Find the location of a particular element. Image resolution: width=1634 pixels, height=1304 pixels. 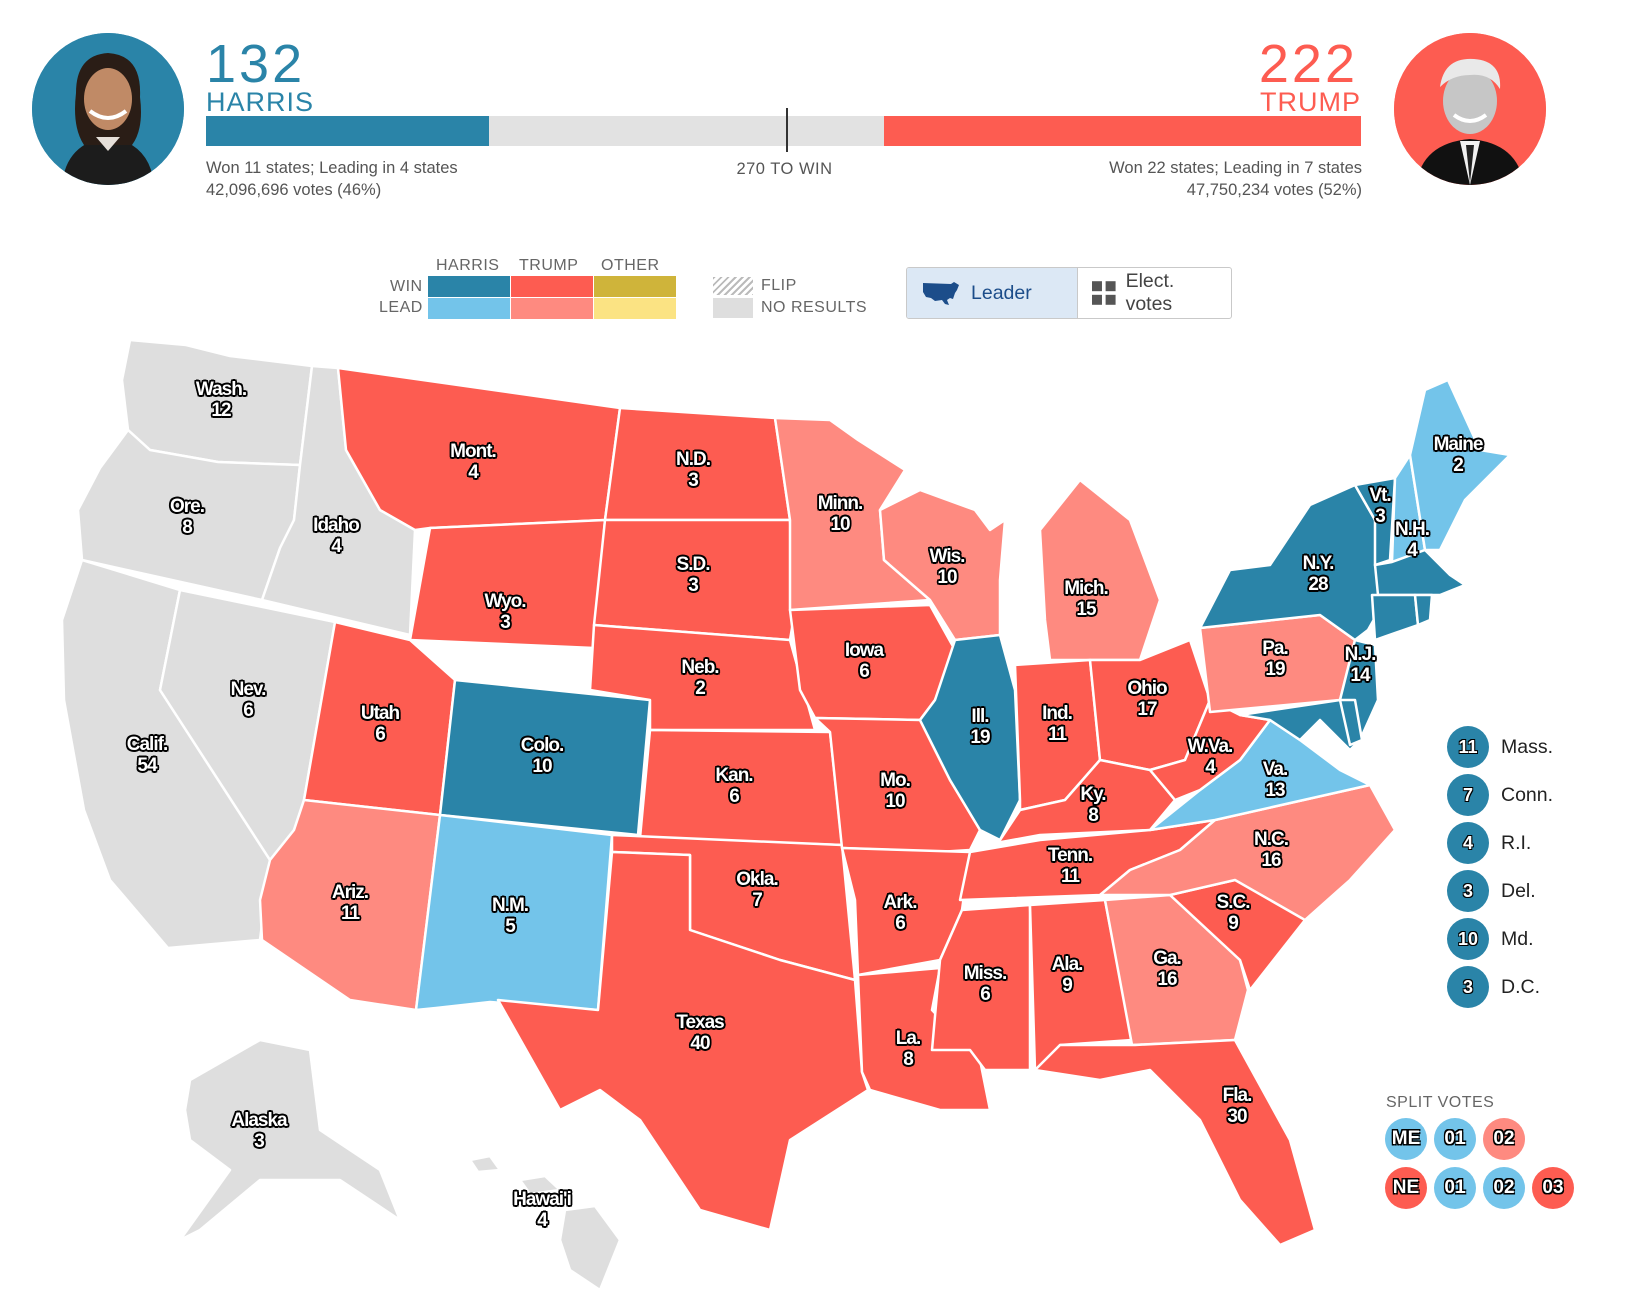

harris-portrait-icon is located at coordinates (108, 109).